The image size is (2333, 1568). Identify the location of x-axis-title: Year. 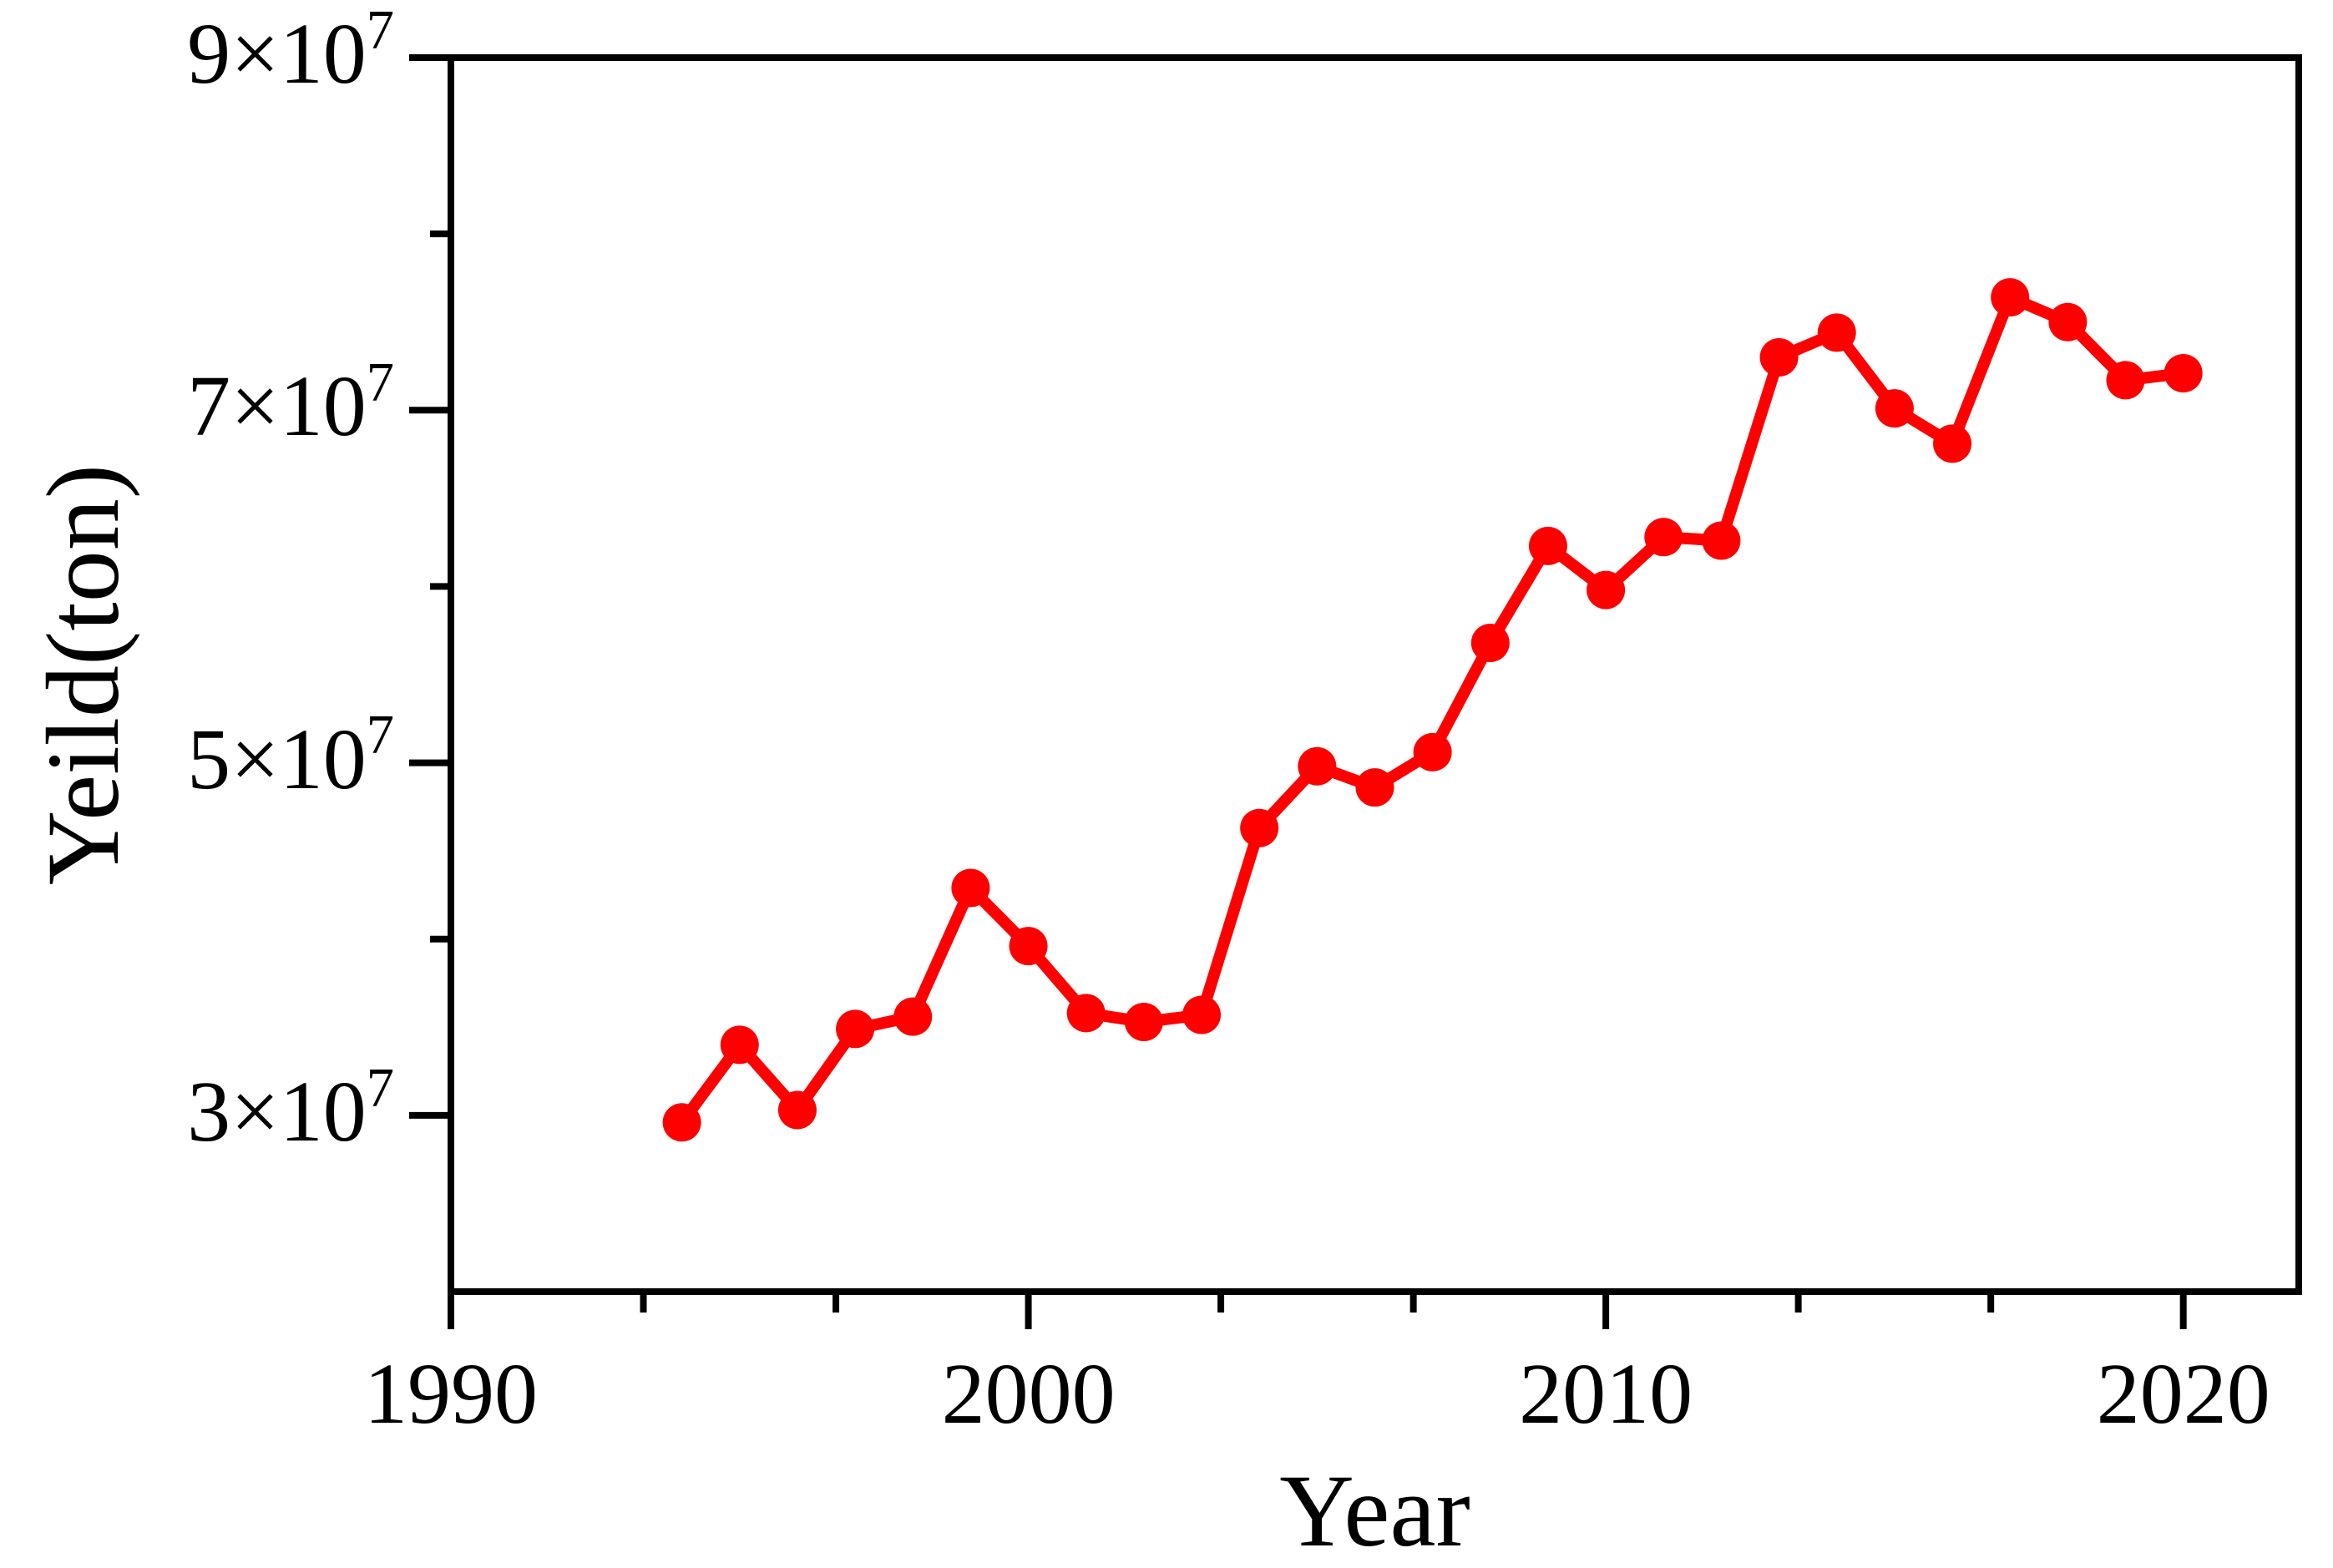
(1374, 1511).